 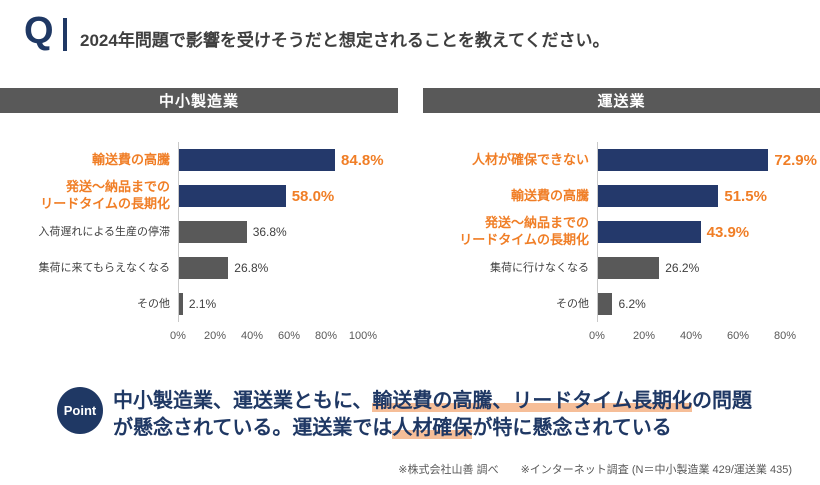 I want to click on x-axis-ticks: 0% 20% 40% 60% 80%, so click(x=692, y=339).